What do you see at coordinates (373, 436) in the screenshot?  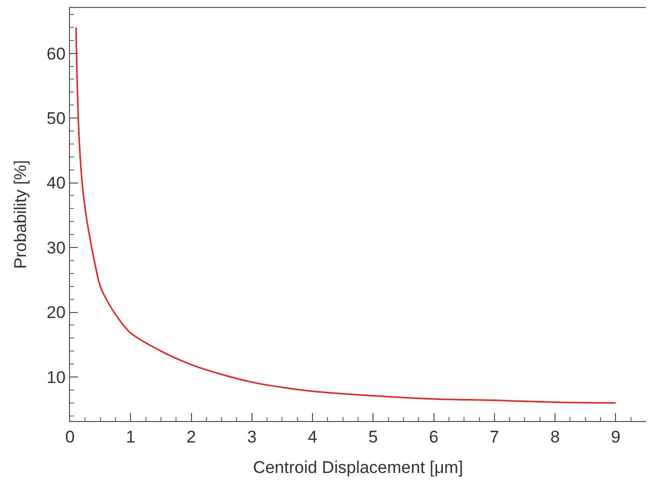 I see `x-tick-label: 5` at bounding box center [373, 436].